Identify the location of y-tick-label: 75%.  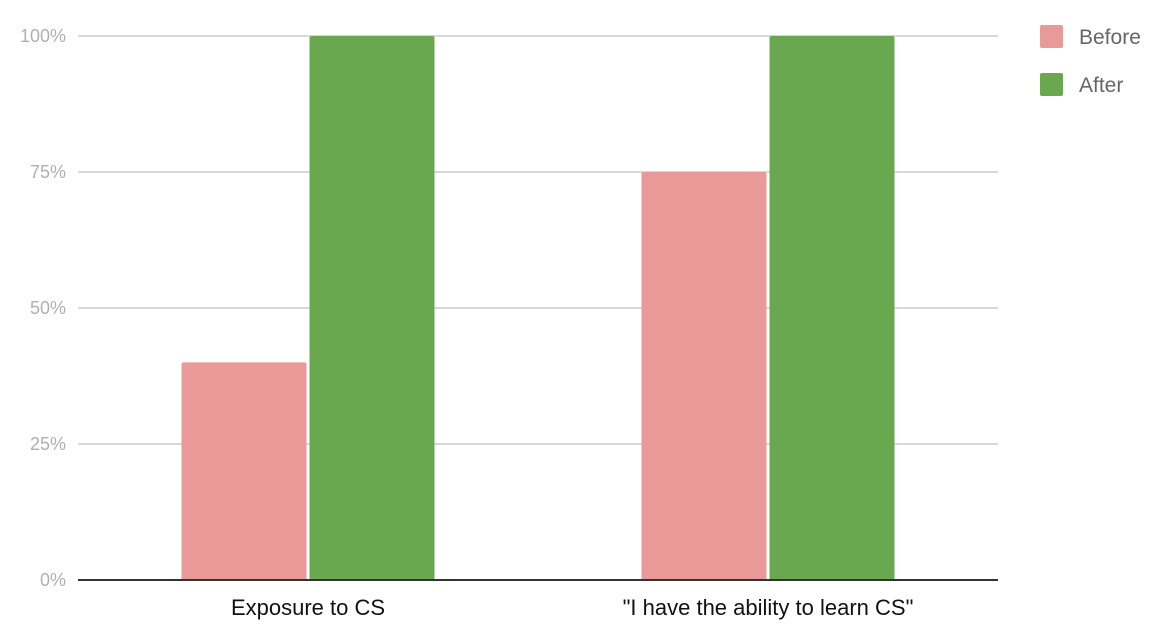
(48, 172).